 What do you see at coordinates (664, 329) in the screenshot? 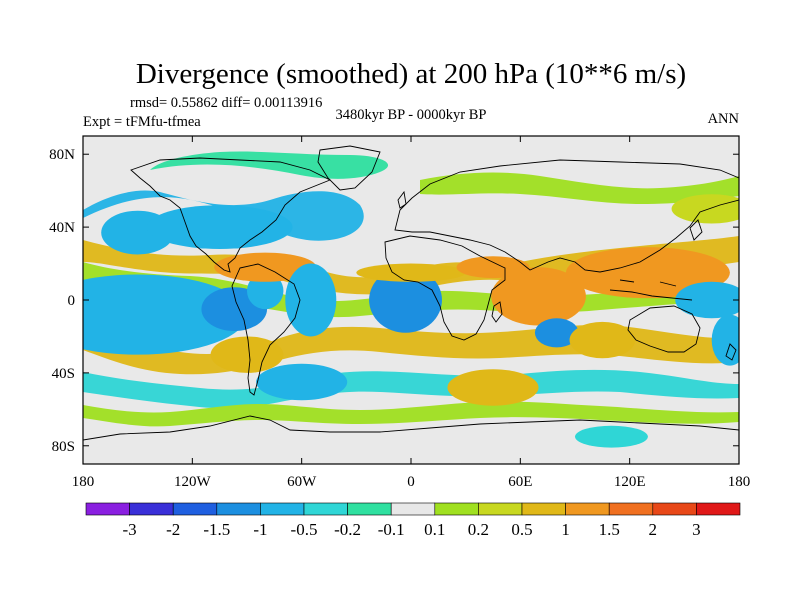
I see `coast-australia` at bounding box center [664, 329].